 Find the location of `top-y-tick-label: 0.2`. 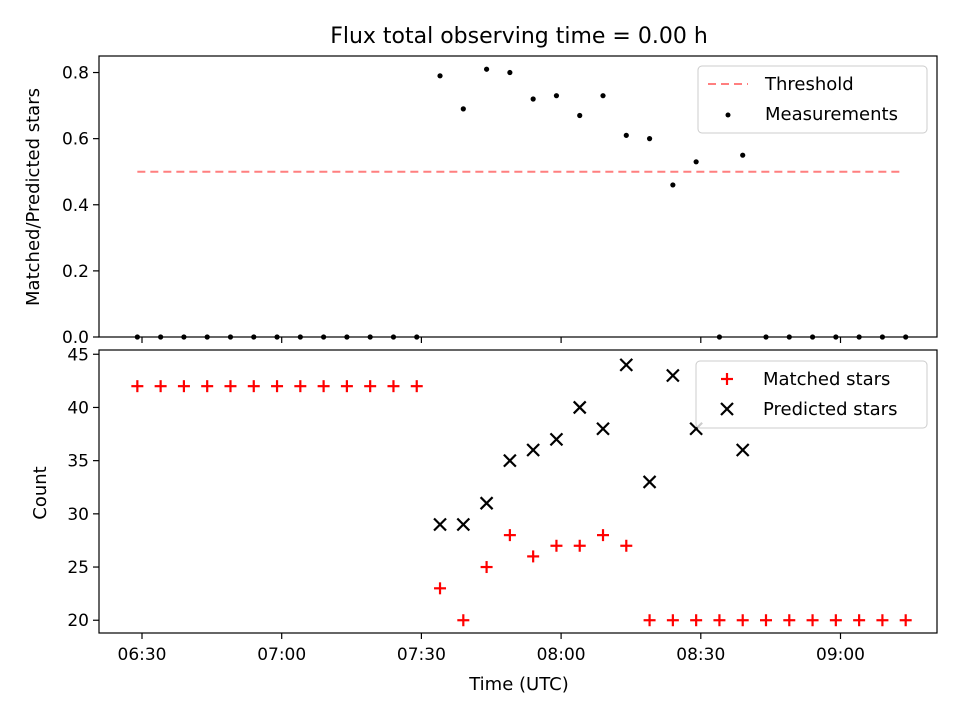

top-y-tick-label: 0.2 is located at coordinates (75, 272).